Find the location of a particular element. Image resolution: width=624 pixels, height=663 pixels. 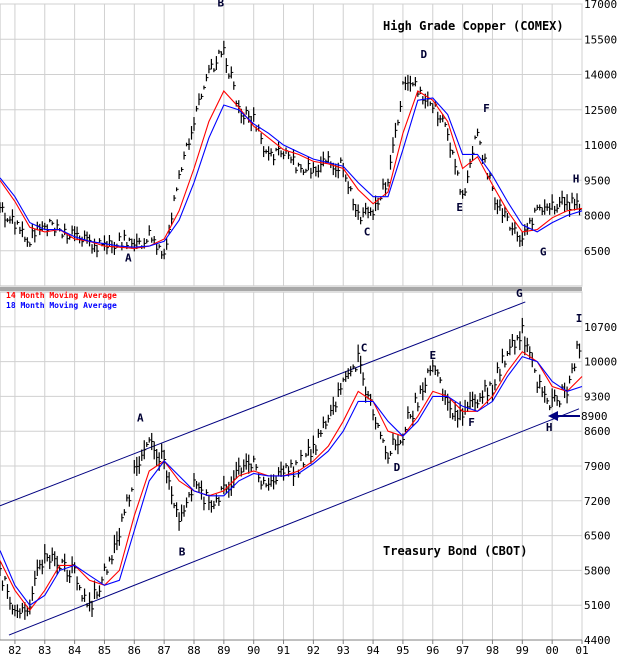

treasury-marker-e: E is located at coordinates (432, 355).